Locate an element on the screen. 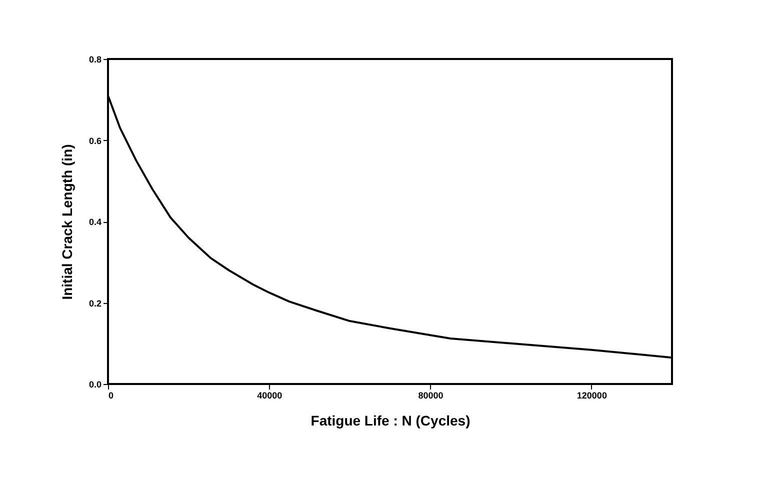 This screenshot has height=489, width=770. y-tick-label: 0.8 is located at coordinates (95, 59).